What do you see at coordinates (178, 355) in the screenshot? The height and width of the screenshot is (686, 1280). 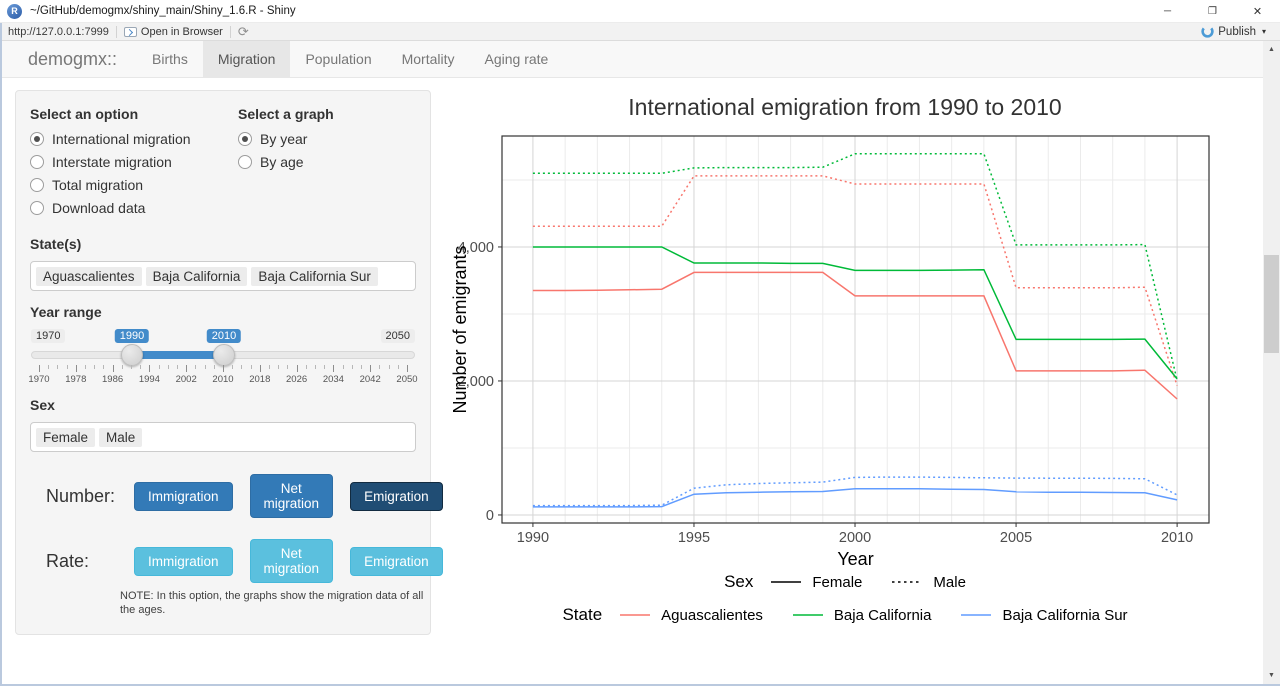 I see `slider-selected-bar` at bounding box center [178, 355].